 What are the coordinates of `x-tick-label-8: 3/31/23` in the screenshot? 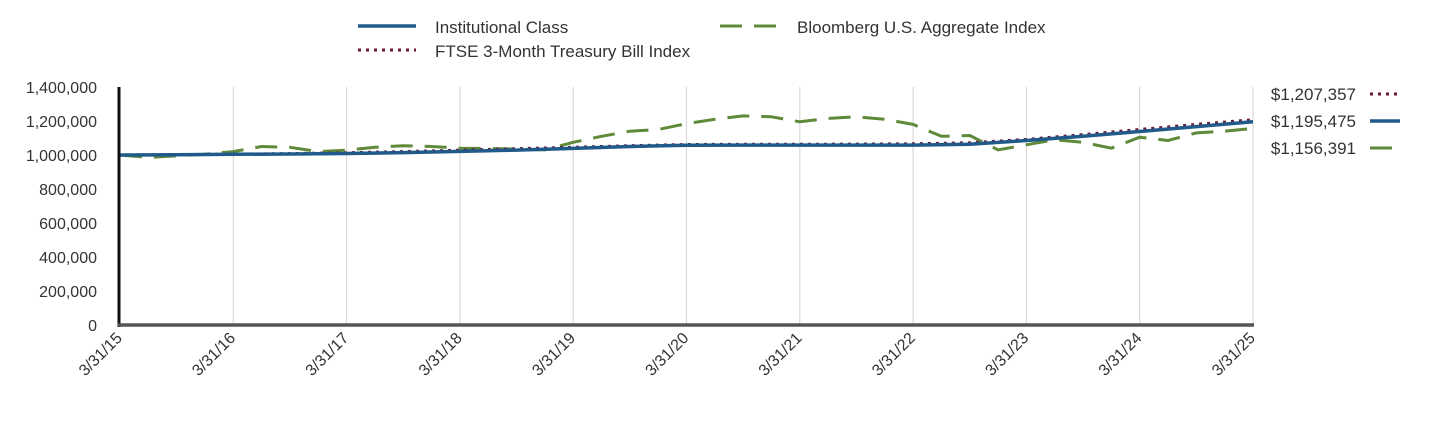 It's located at (1007, 355).